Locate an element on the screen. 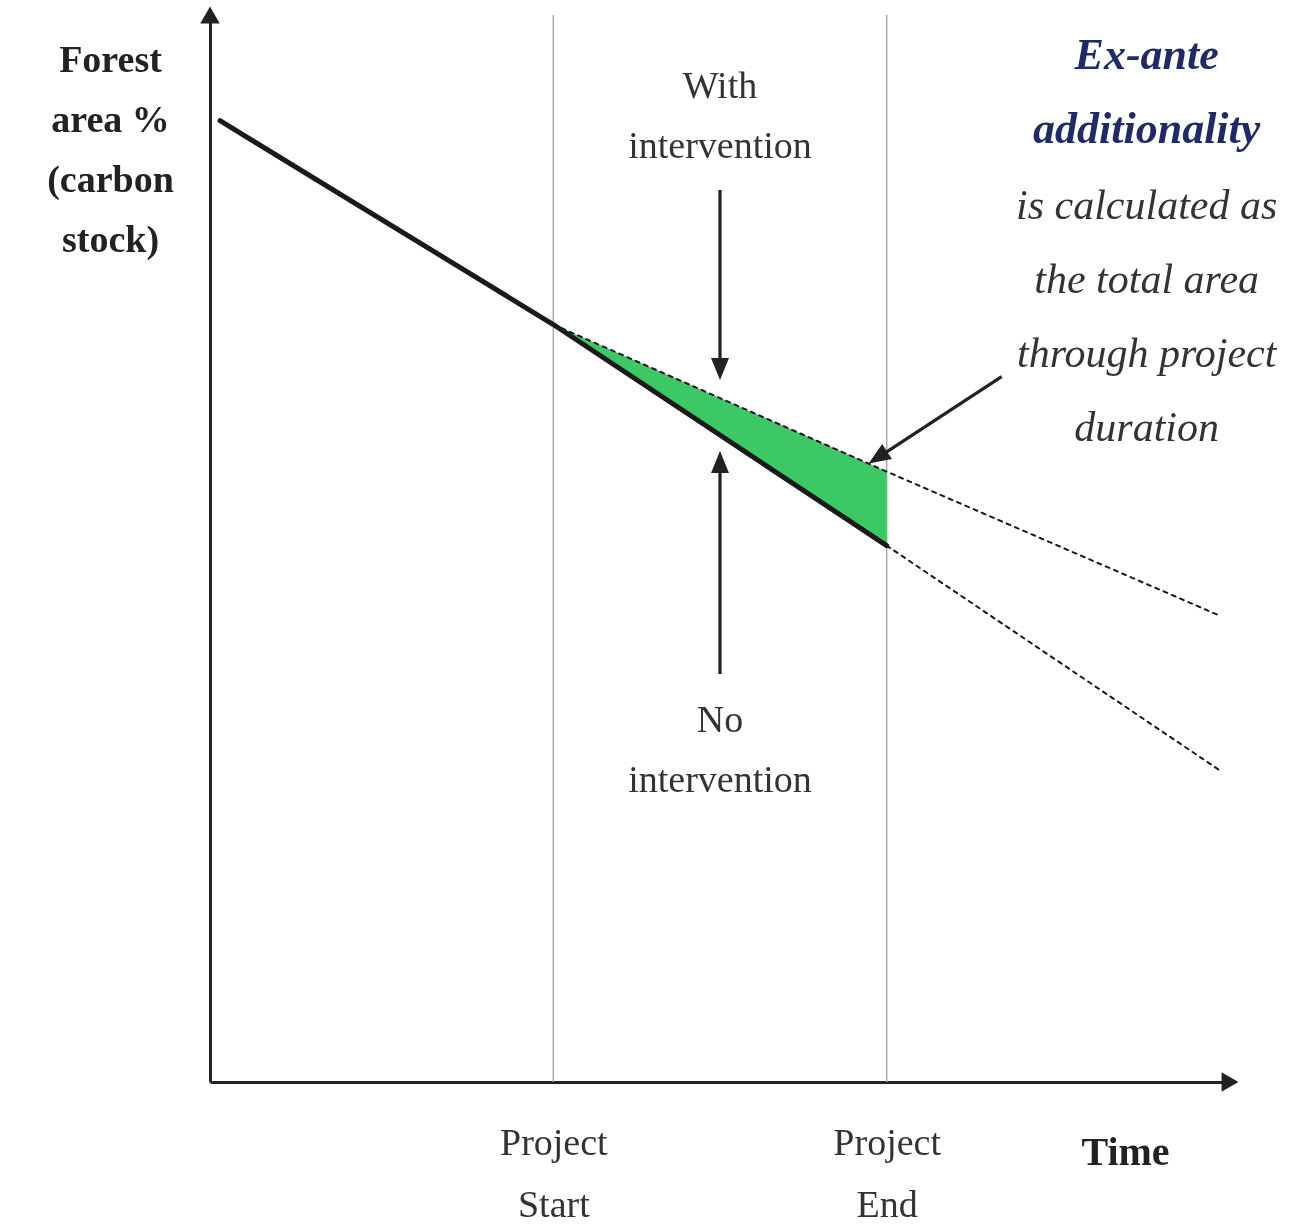  annotation: Ex-ante additionality is located at coordinates (1146, 91).